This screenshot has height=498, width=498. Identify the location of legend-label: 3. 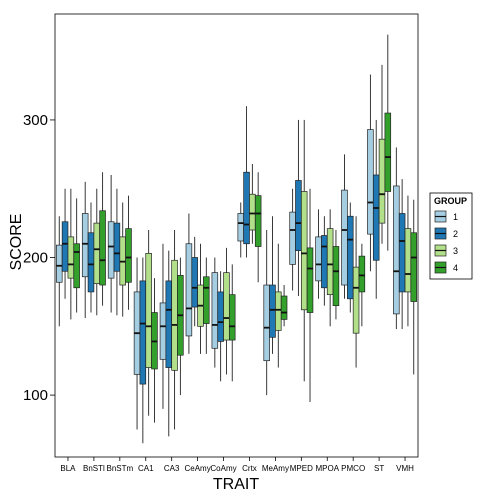
(455, 251).